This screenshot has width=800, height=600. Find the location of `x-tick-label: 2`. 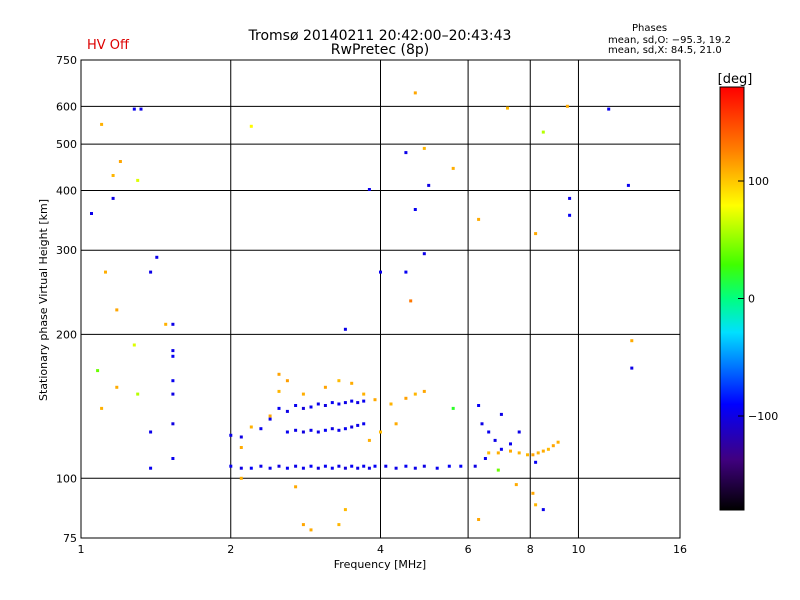

x-tick-label: 2 is located at coordinates (230, 549).